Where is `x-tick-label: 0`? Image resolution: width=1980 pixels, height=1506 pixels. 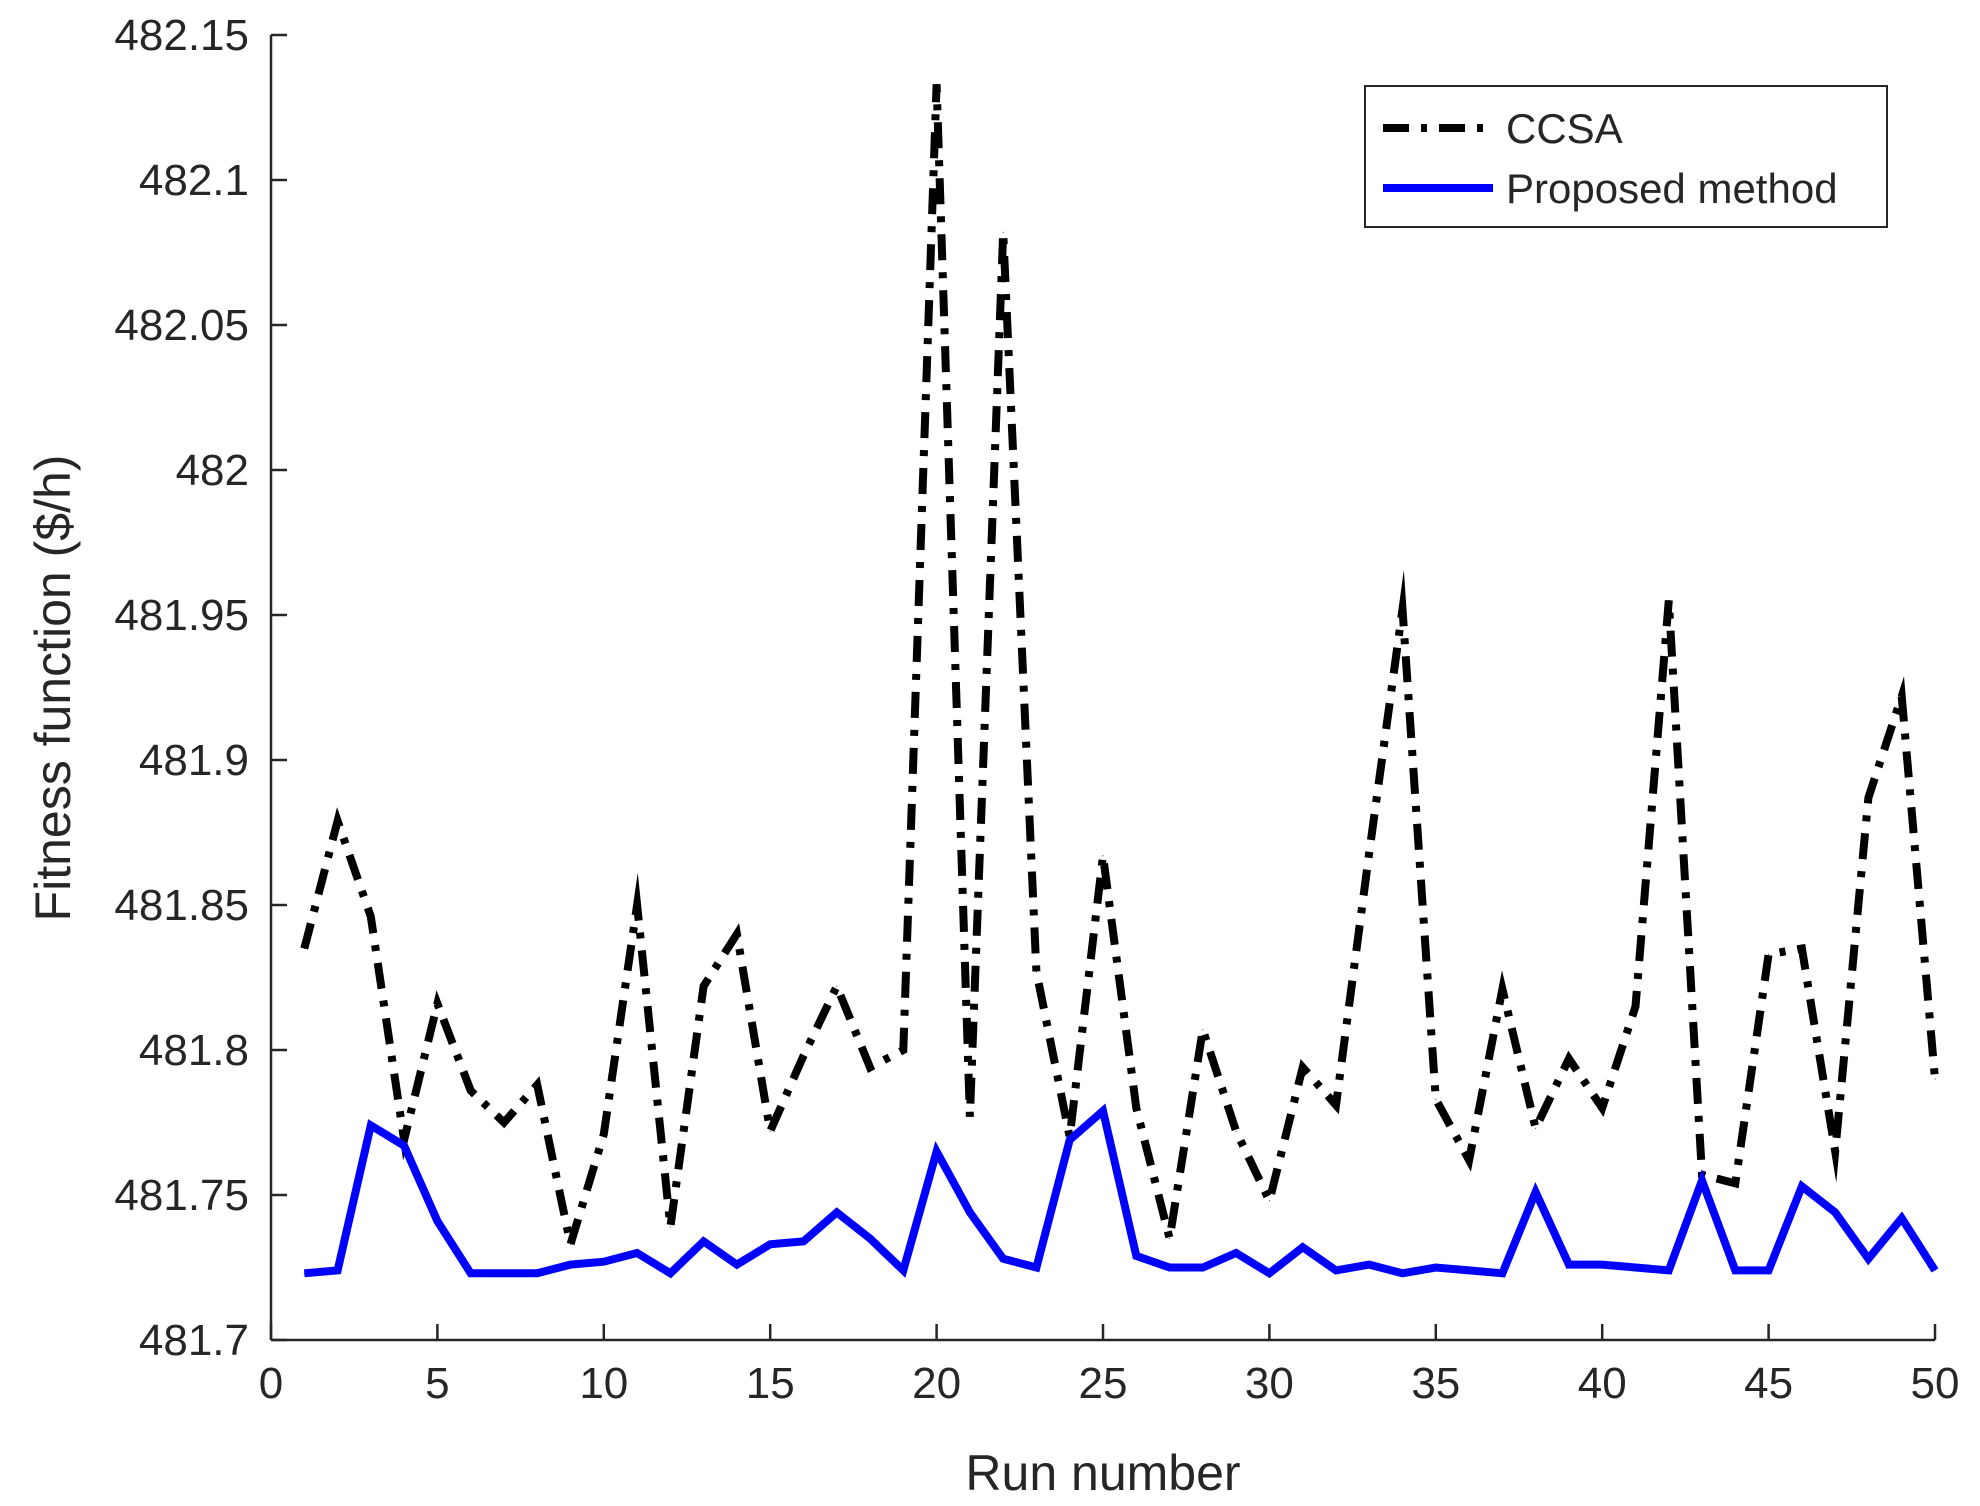
x-tick-label: 0 is located at coordinates (271, 1383).